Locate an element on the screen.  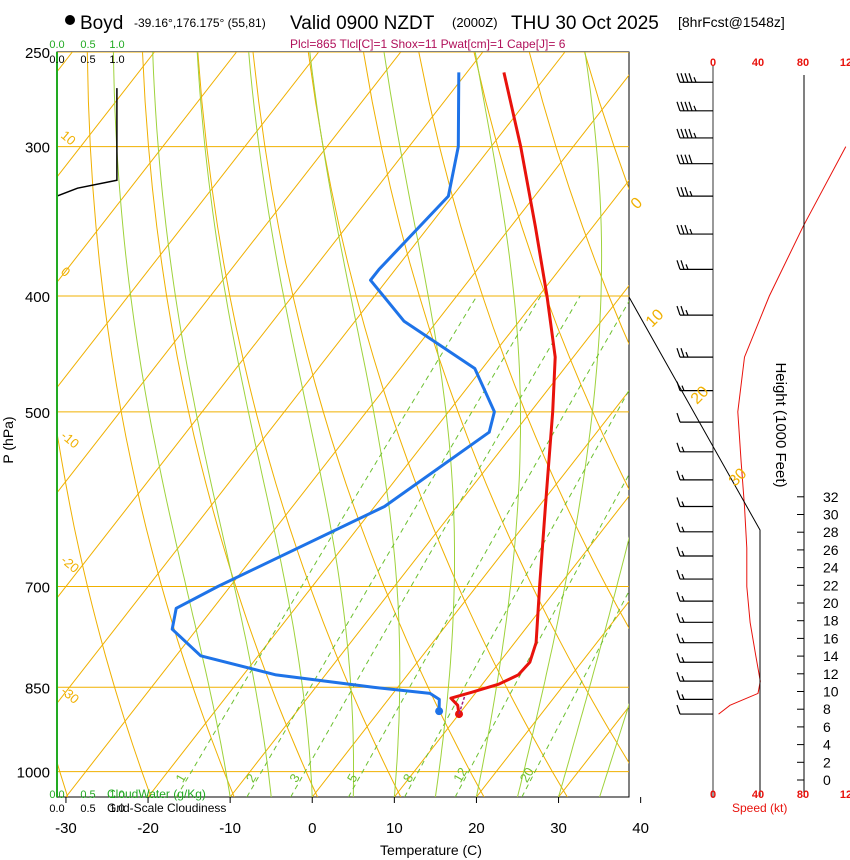
cloud-water-tick-bottom: 0.5 is located at coordinates (87, 795).